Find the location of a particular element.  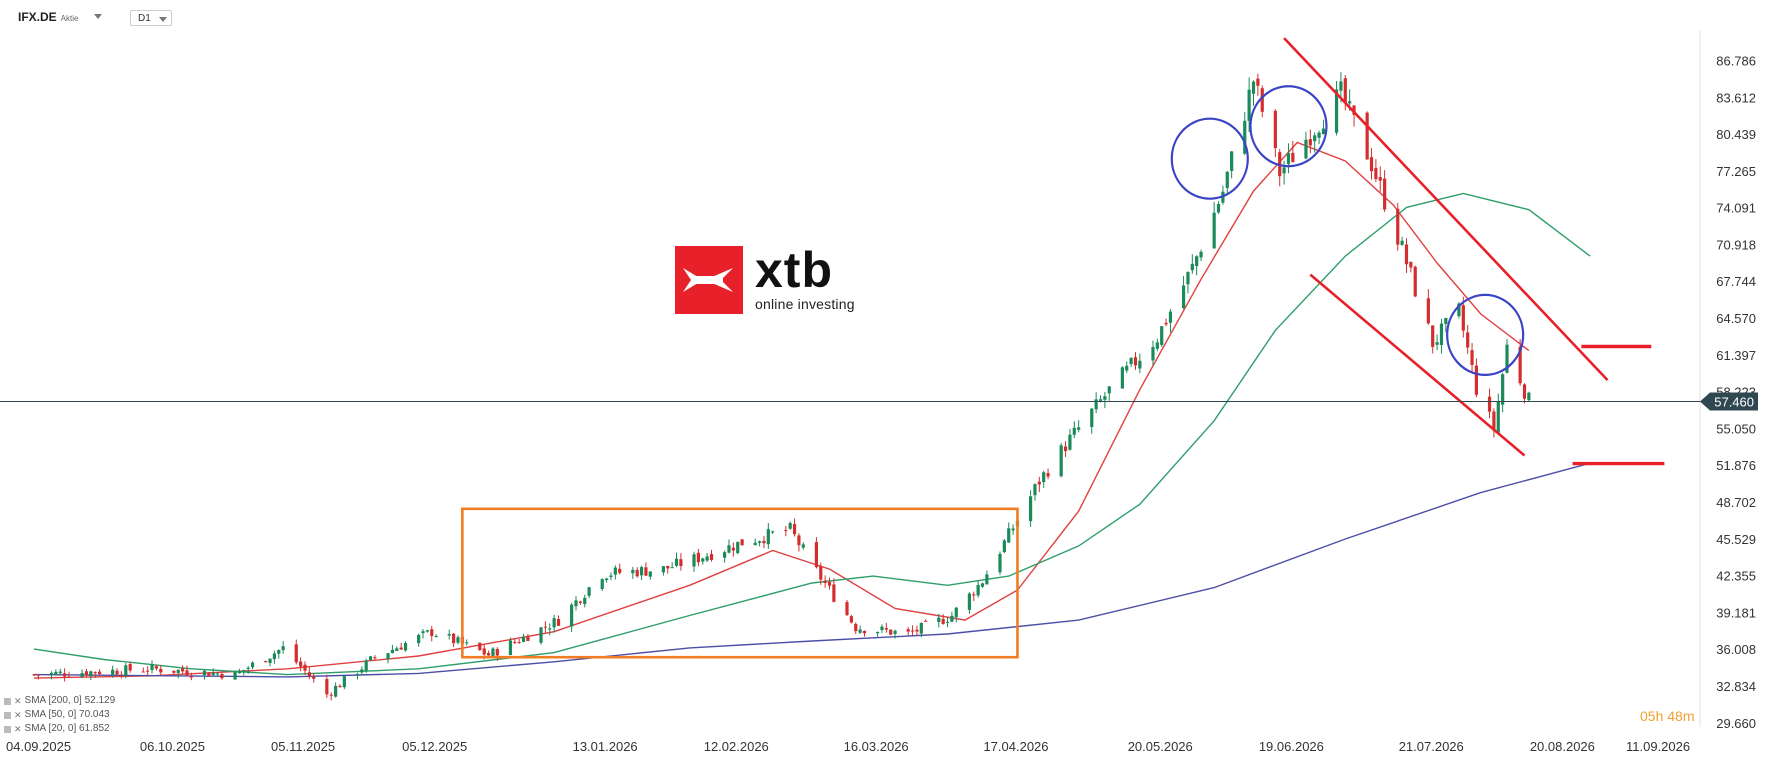

price-axis is located at coordinates (1734, 380).